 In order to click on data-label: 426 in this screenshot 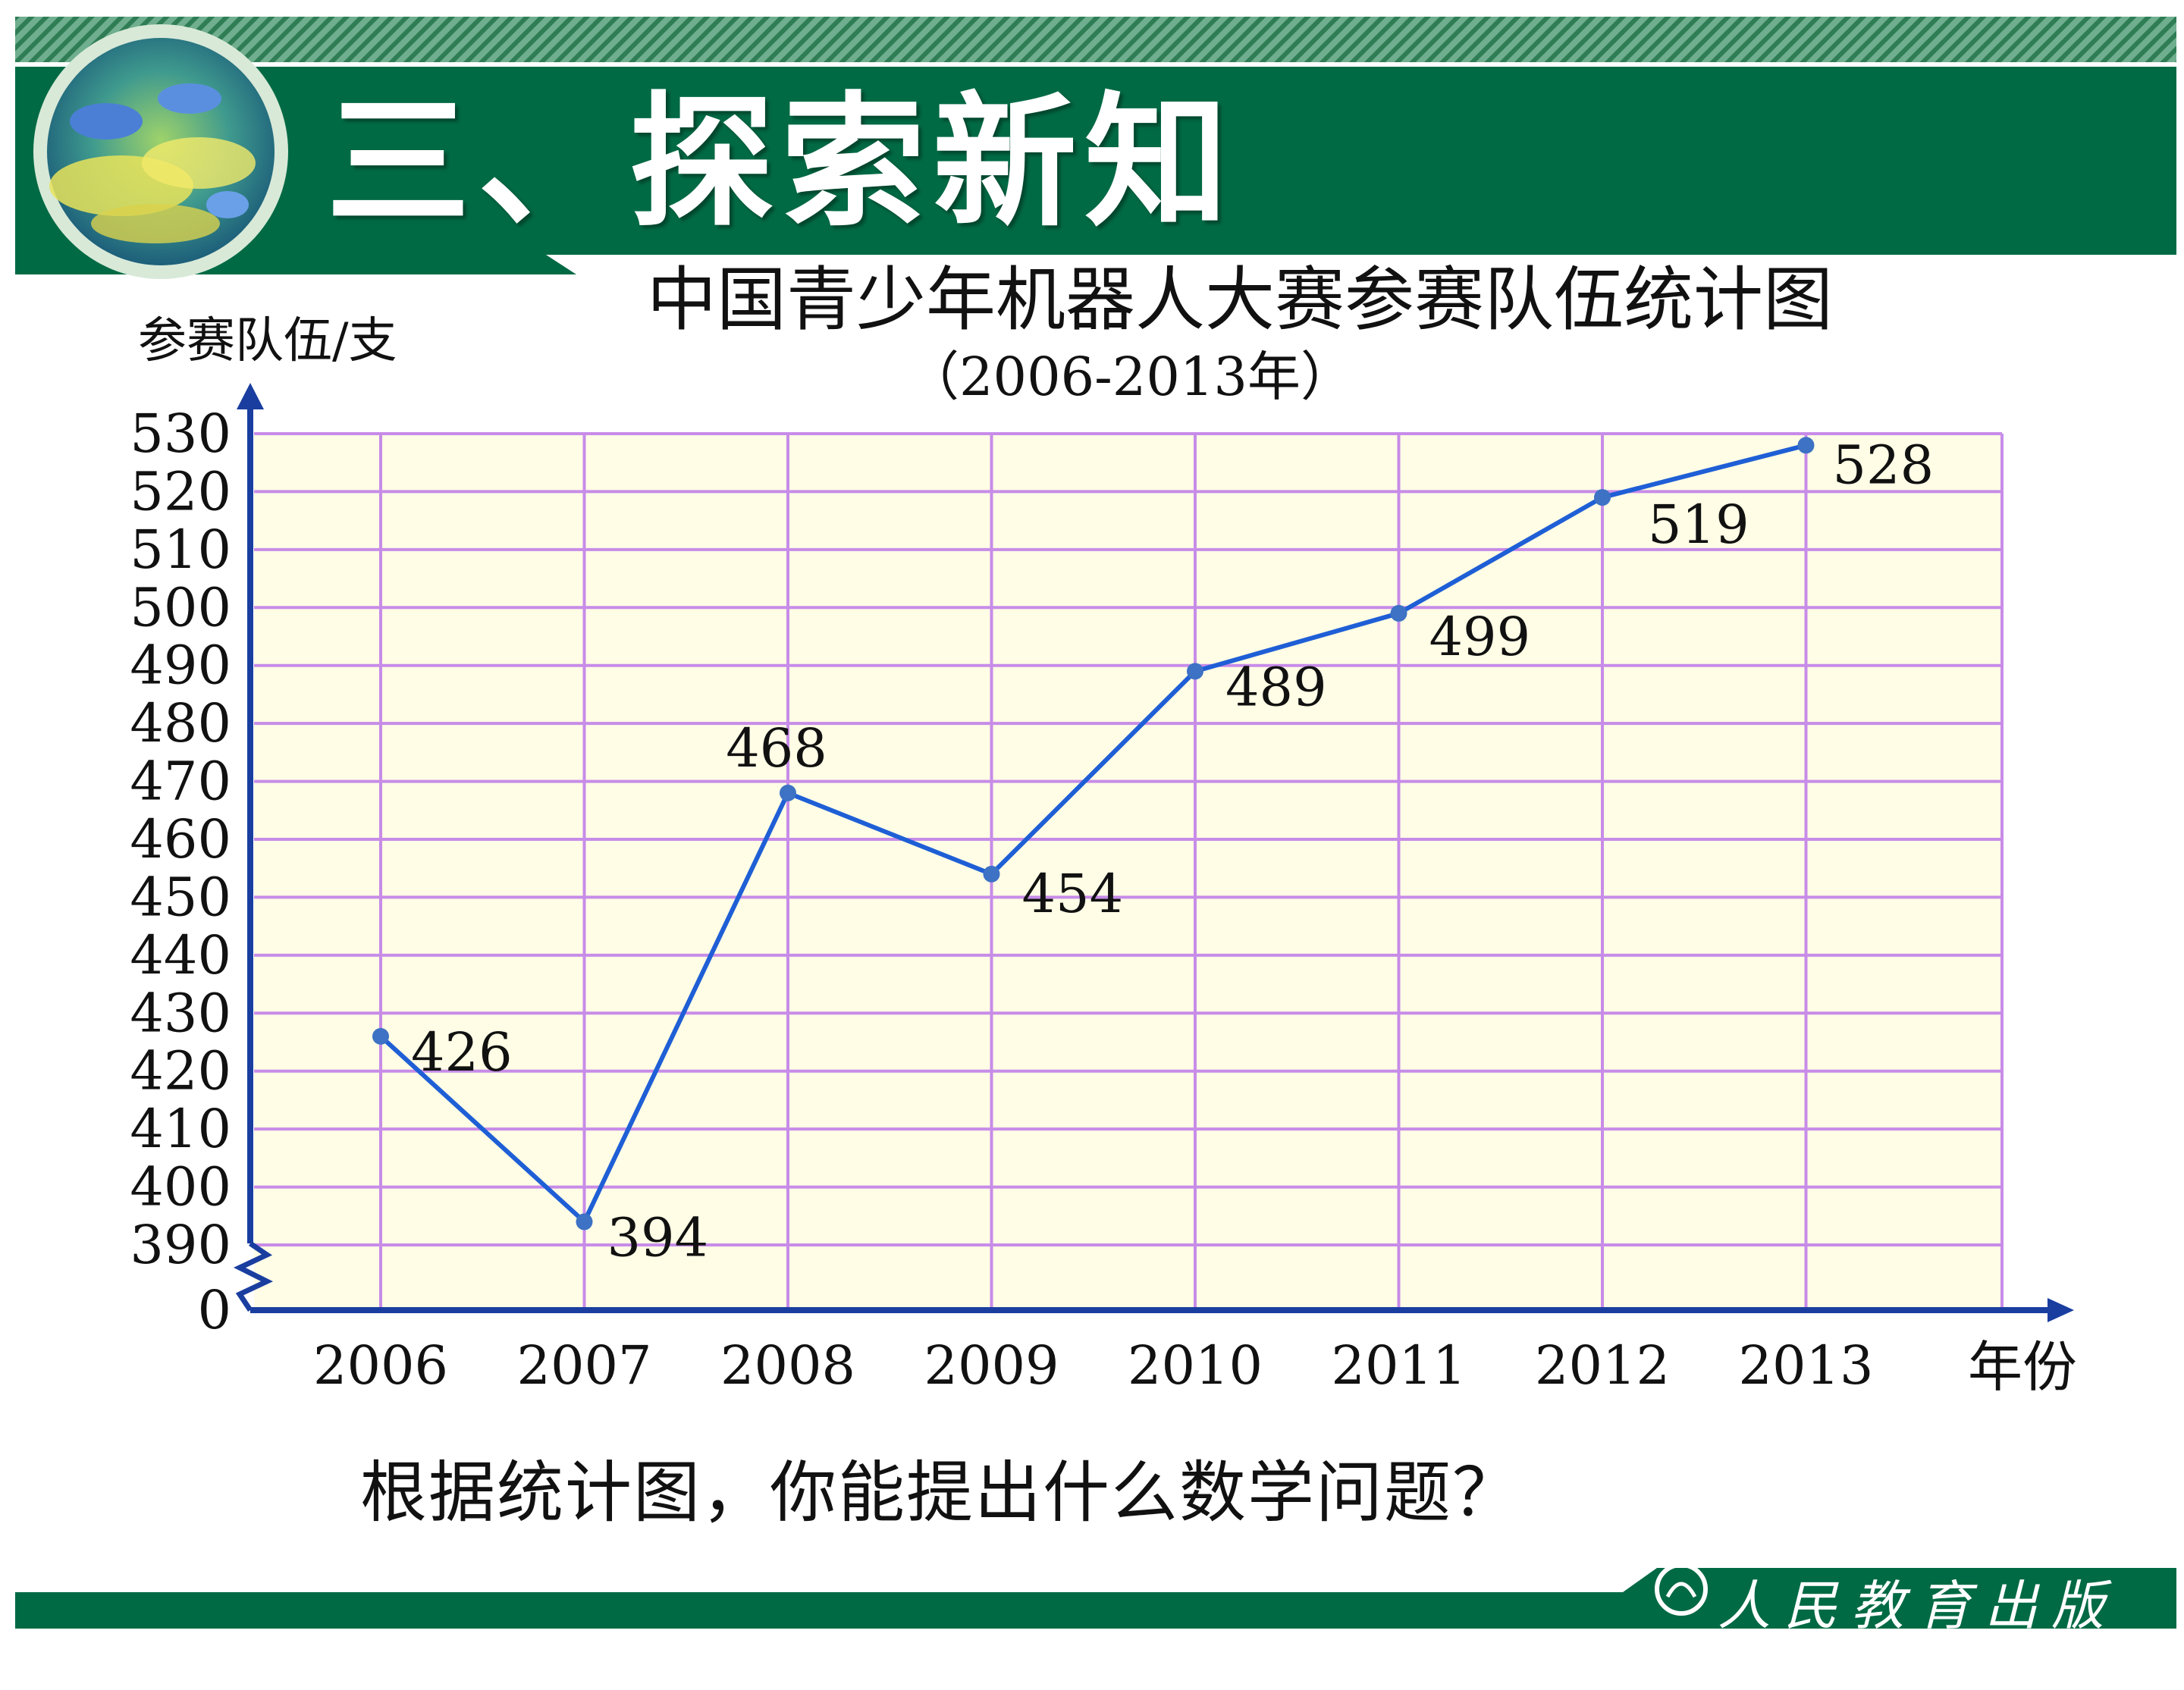, I will do `click(462, 1052)`.